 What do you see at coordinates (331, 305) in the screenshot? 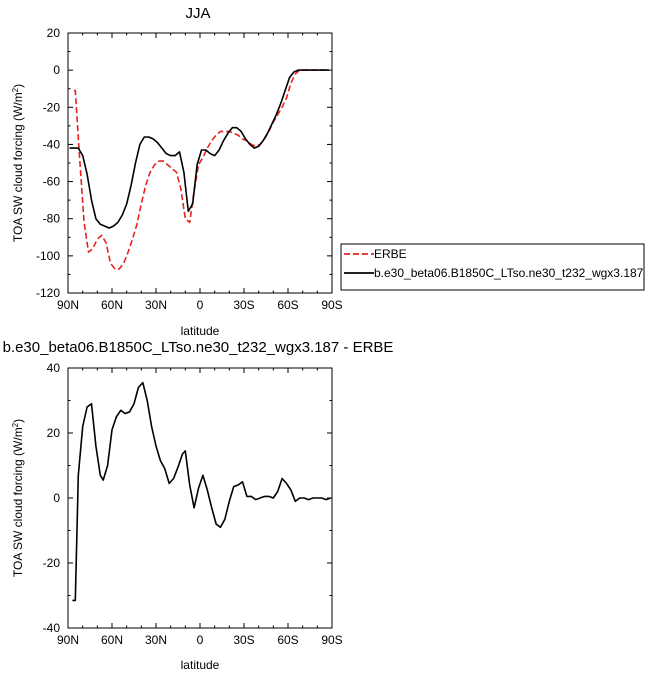
I see `top-x-tick-label: 90S` at bounding box center [331, 305].